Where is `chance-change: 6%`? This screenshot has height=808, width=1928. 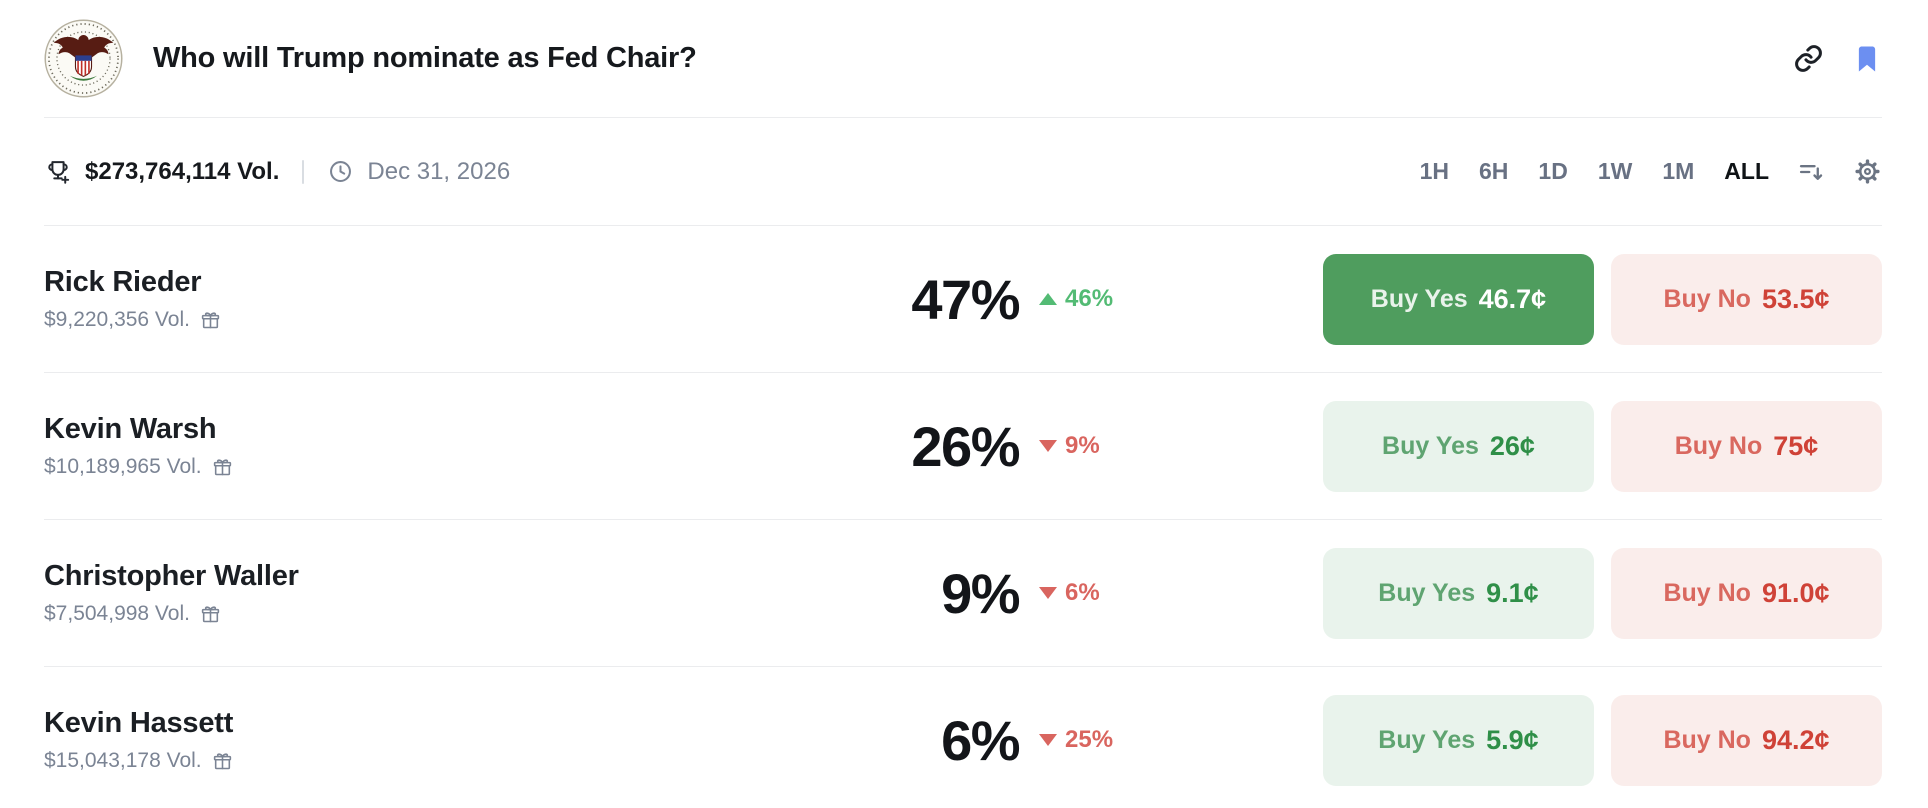
chance-change: 6% is located at coordinates (1069, 593).